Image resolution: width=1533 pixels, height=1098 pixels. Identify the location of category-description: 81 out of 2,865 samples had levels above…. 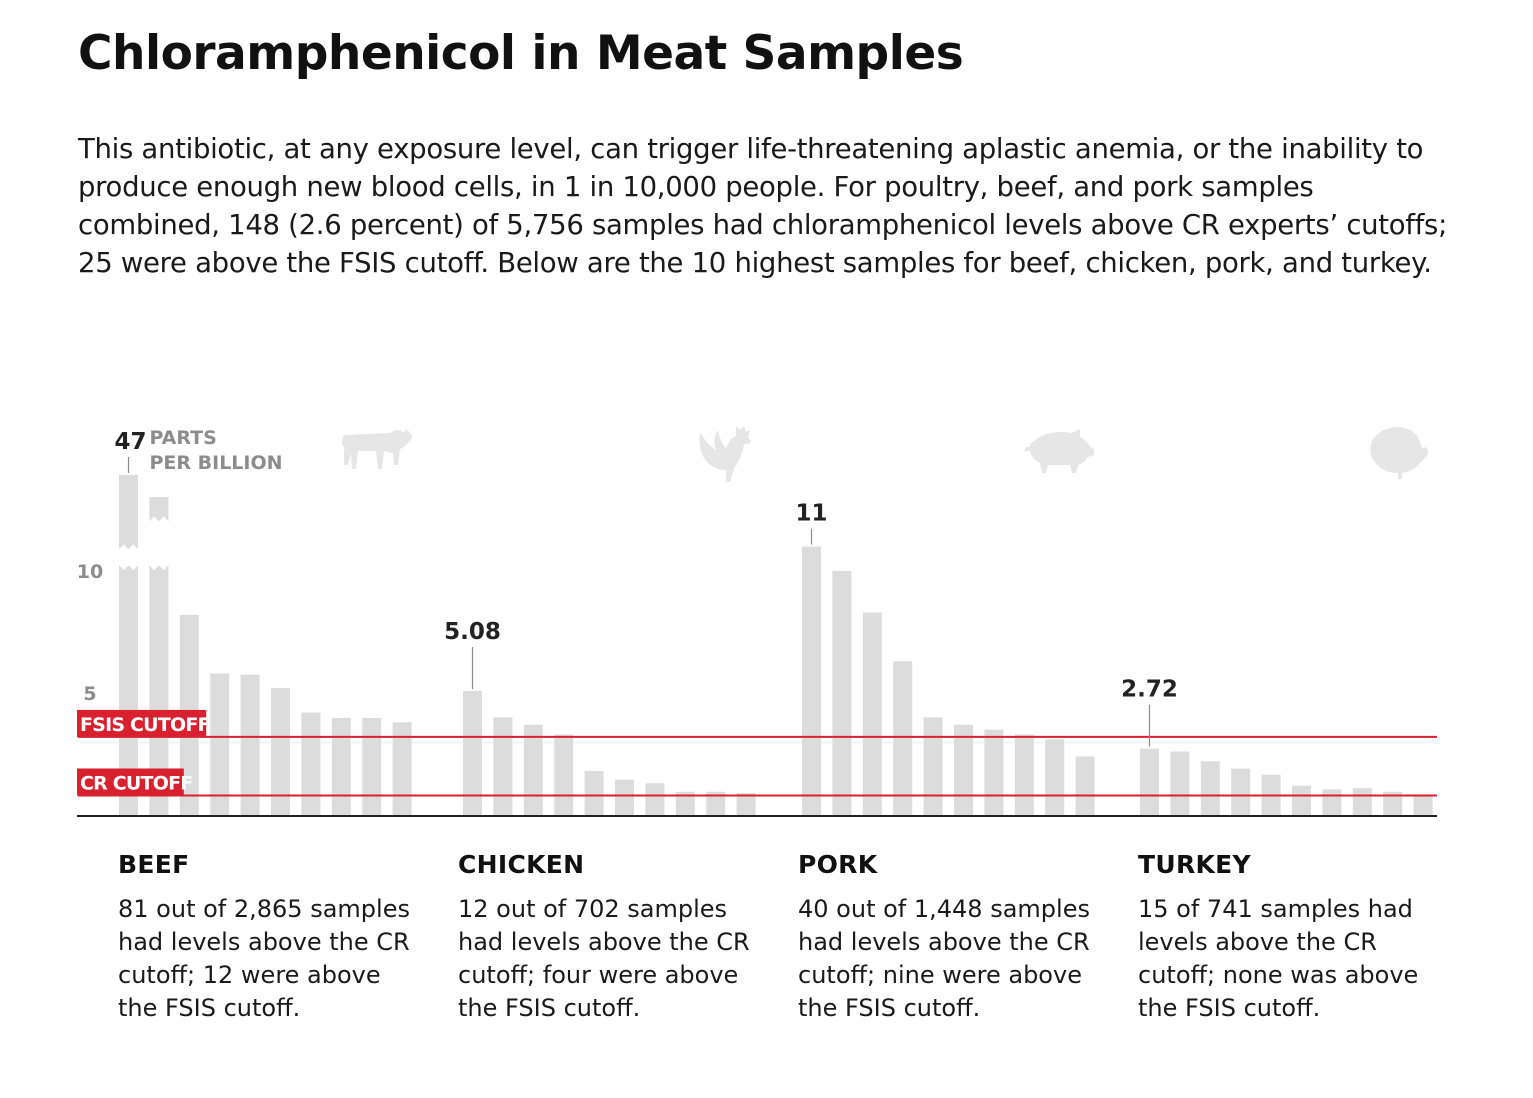
(264, 958).